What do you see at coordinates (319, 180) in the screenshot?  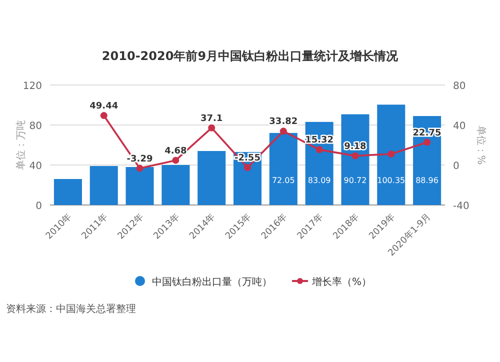 I see `data-label: 83.09` at bounding box center [319, 180].